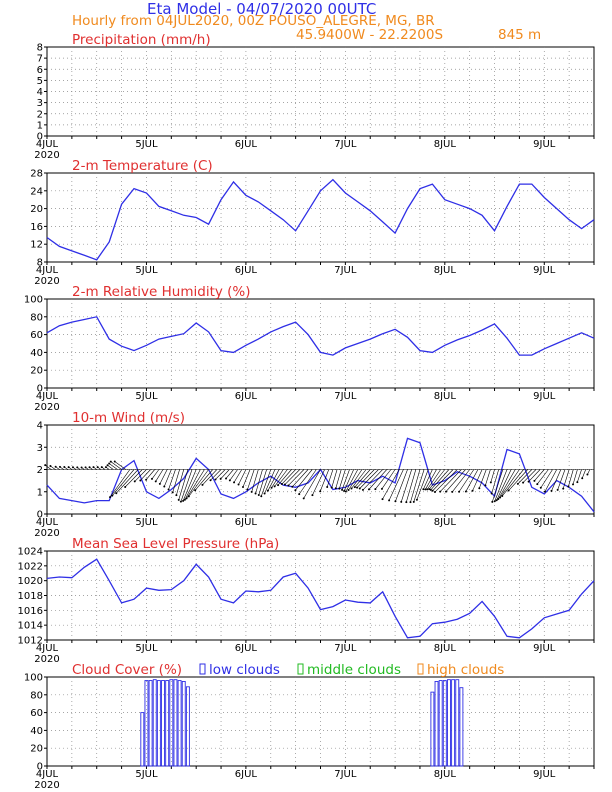 The width and height of the screenshot is (612, 792). I want to click on legend-label: low clouds, so click(244, 670).